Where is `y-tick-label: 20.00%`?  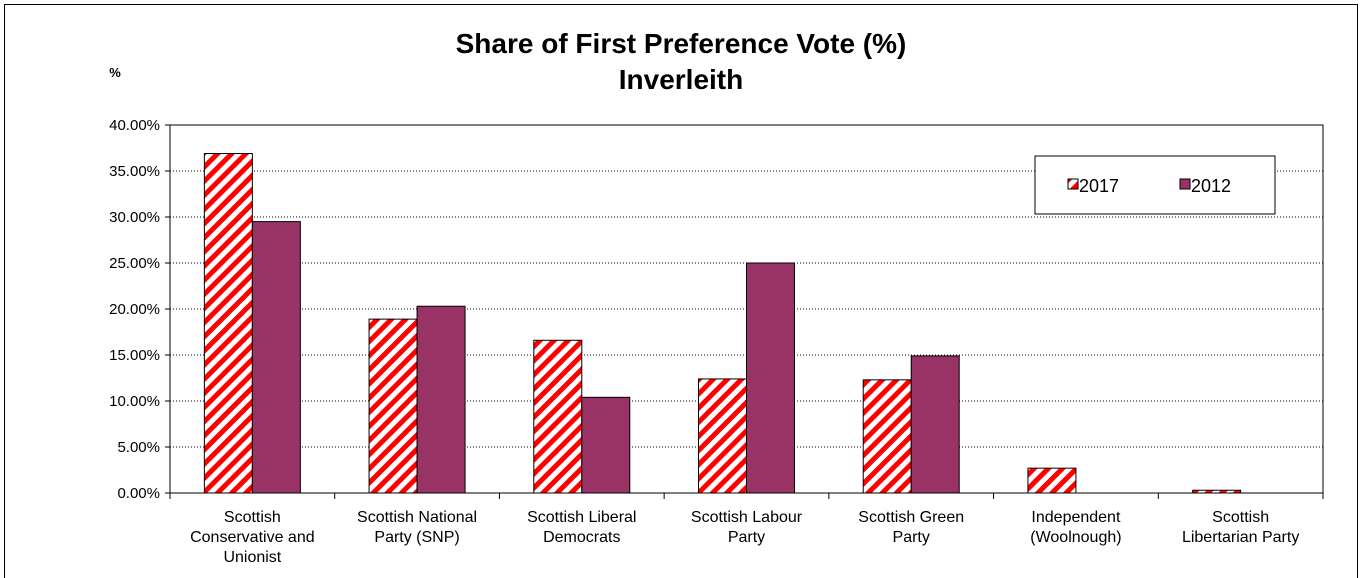
y-tick-label: 20.00% is located at coordinates (134, 309).